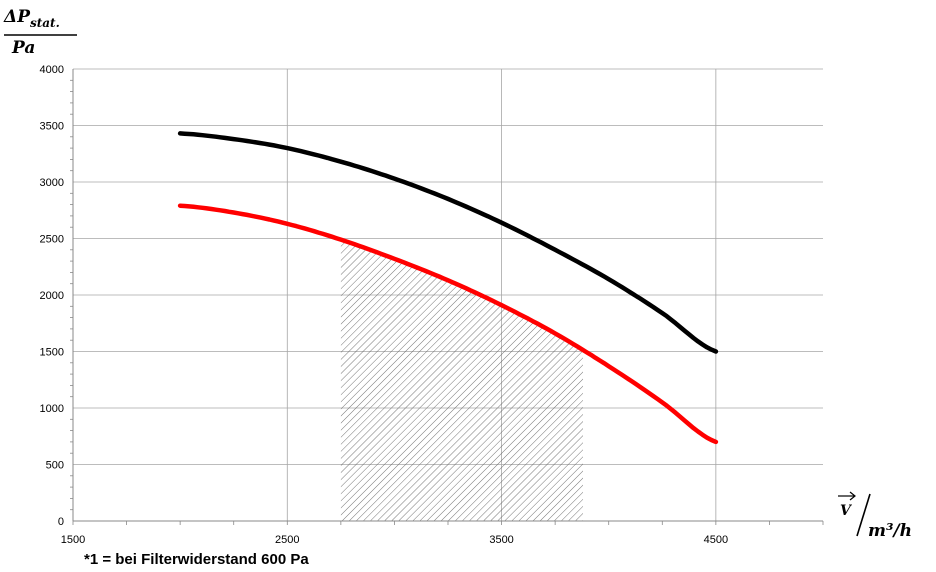 Image resolution: width=936 pixels, height=572 pixels. I want to click on footnote: *1 = bei Filterwiderstand 600 Pa, so click(196, 559).